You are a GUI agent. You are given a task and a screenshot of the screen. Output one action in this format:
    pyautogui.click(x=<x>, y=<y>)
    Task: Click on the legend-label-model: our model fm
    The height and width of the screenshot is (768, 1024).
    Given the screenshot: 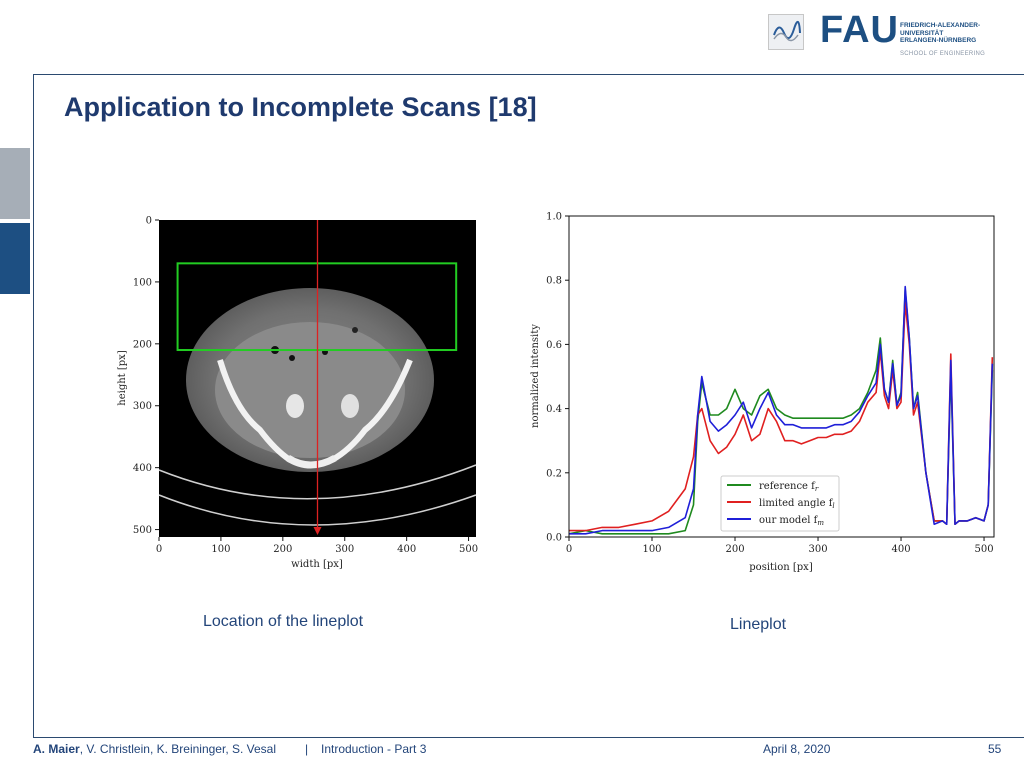 What is the action you would take?
    pyautogui.click(x=791, y=521)
    